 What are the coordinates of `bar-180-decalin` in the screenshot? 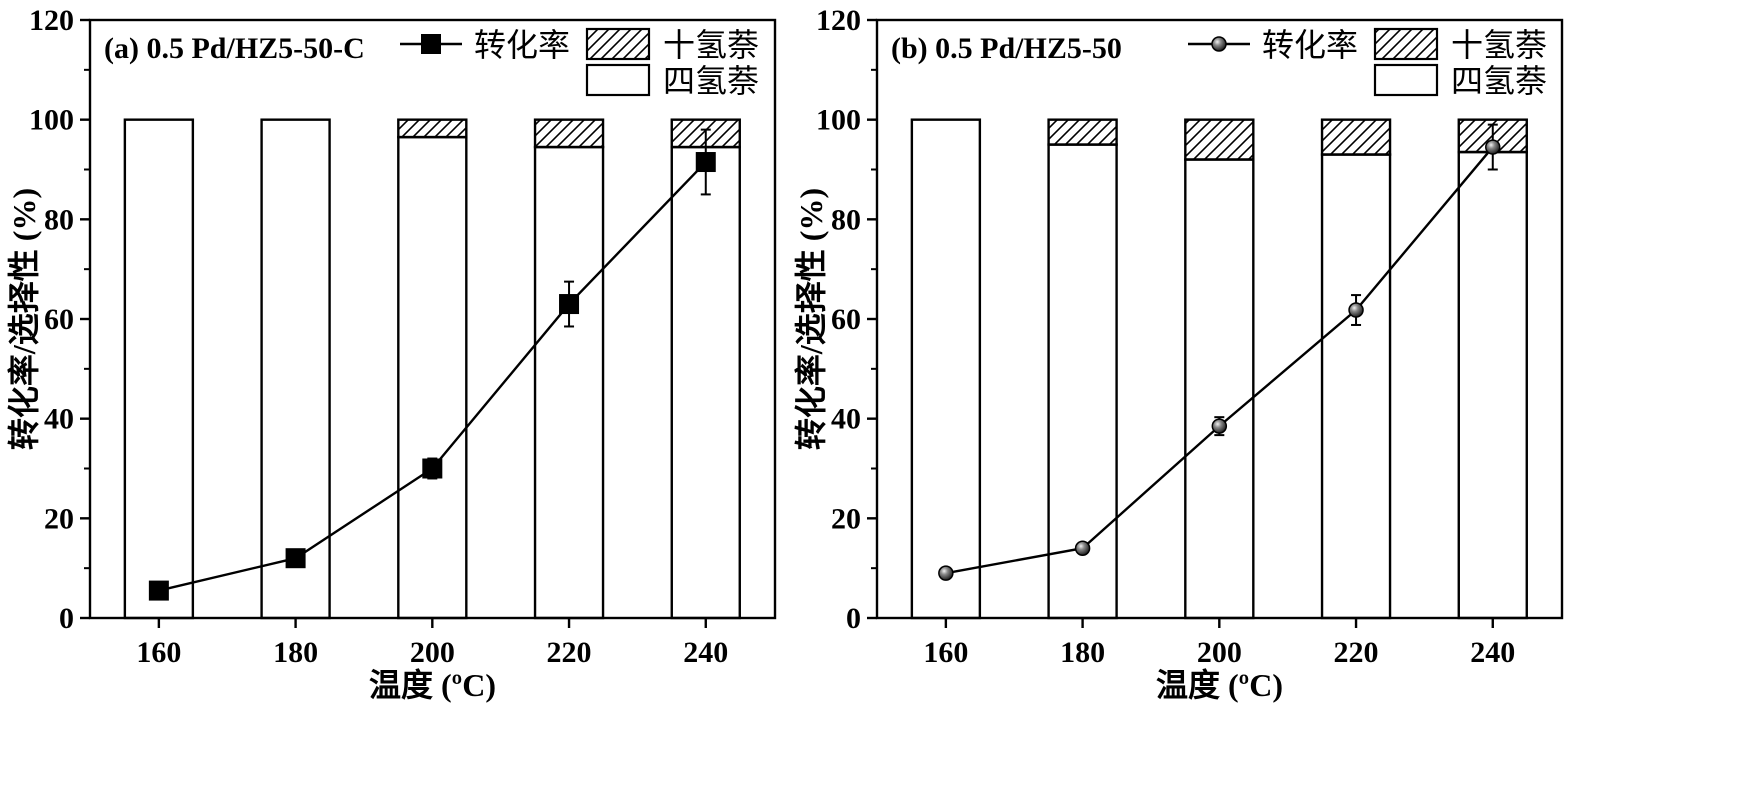 It's located at (1082, 132).